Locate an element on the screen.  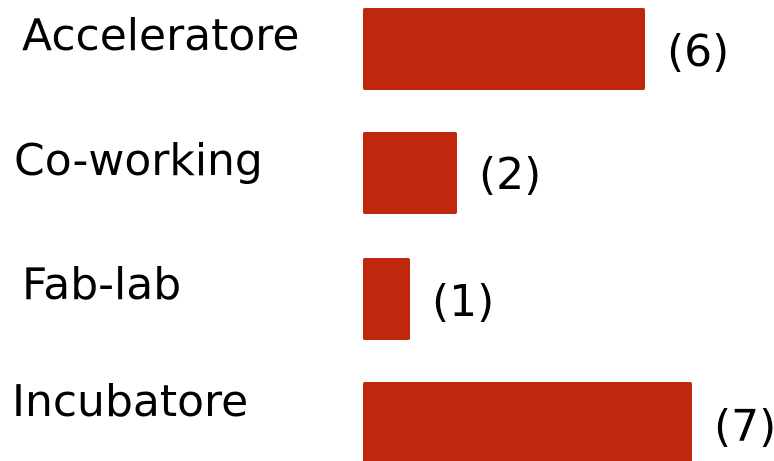
bar-co-working is located at coordinates (410, 173).